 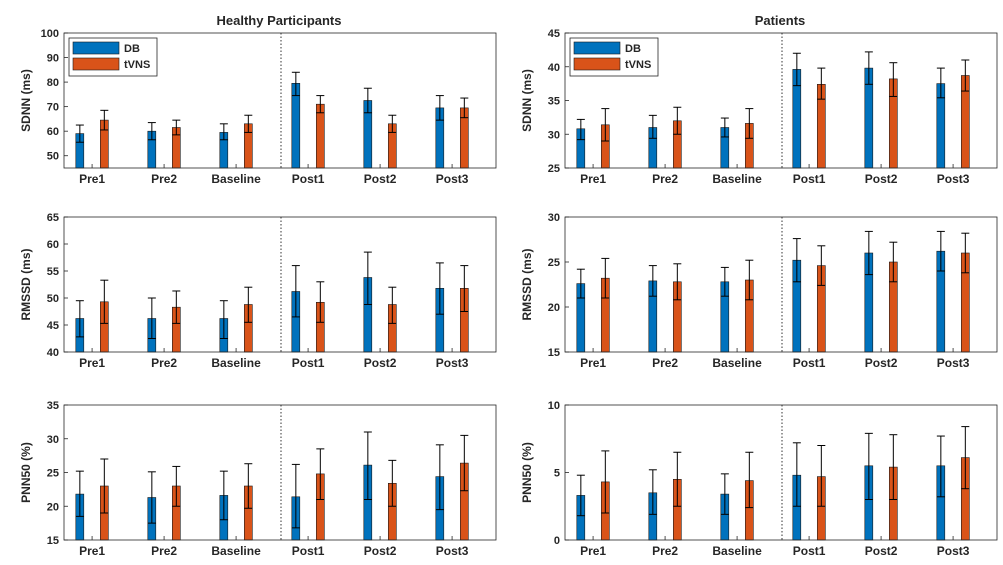 What do you see at coordinates (557, 474) in the screenshot?
I see `y-tick-label: 5` at bounding box center [557, 474].